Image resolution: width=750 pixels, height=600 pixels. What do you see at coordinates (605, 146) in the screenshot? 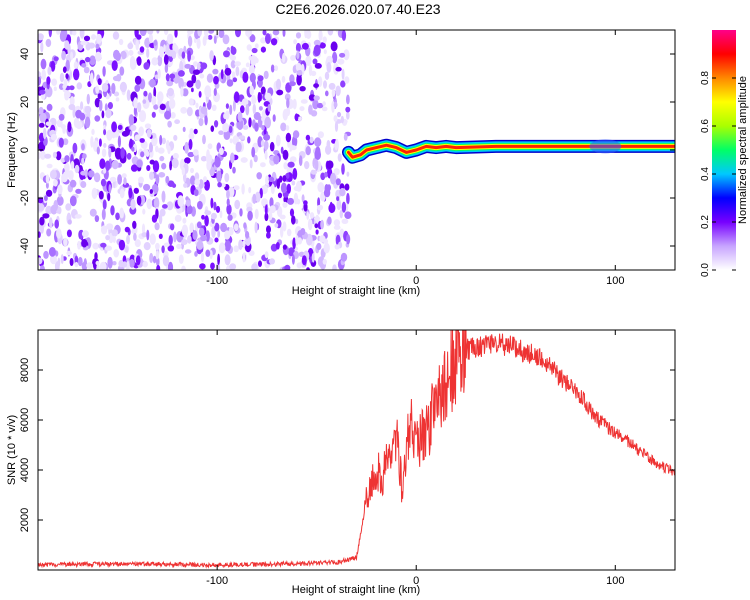
I see `spectrogram-blob` at bounding box center [605, 146].